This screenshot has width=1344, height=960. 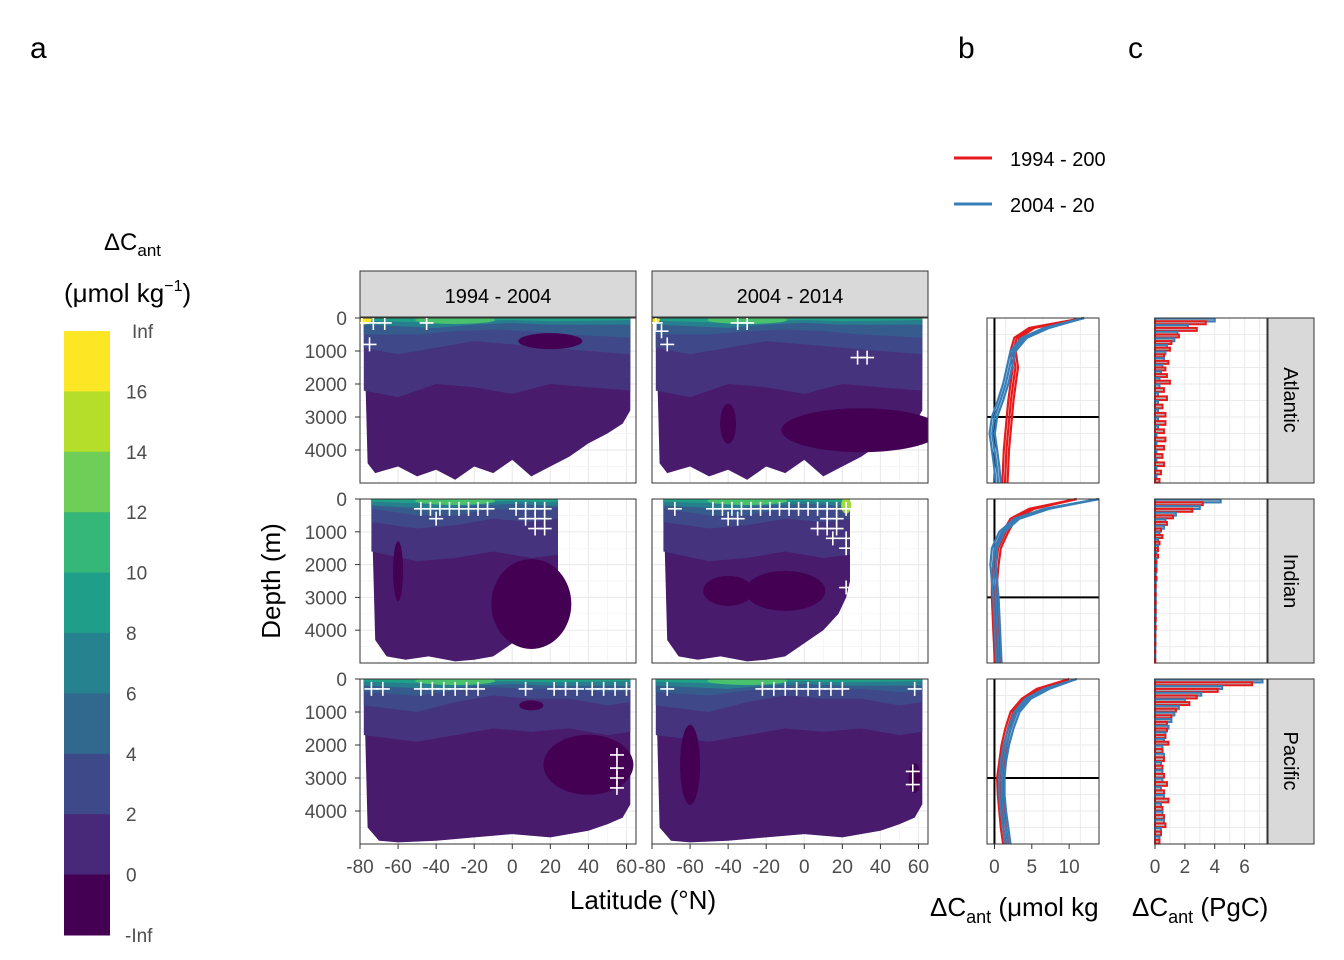 I want to click on x-tick-label: -60, so click(x=689, y=867).